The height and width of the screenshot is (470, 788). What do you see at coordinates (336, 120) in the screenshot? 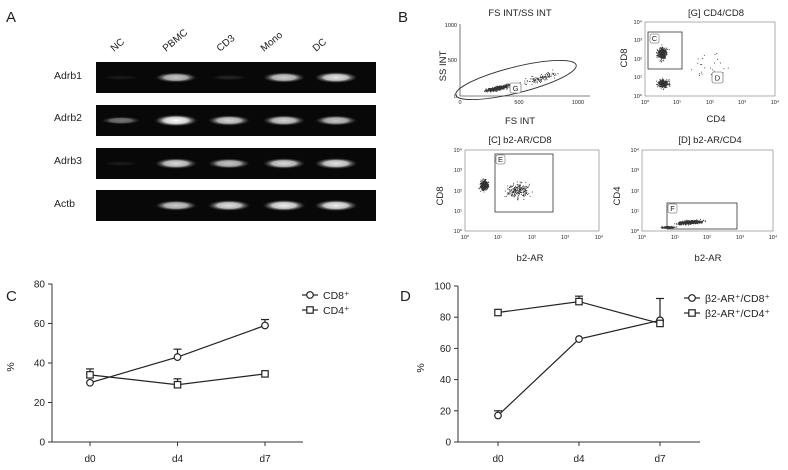
I see `gel-band-adrb2-dc` at bounding box center [336, 120].